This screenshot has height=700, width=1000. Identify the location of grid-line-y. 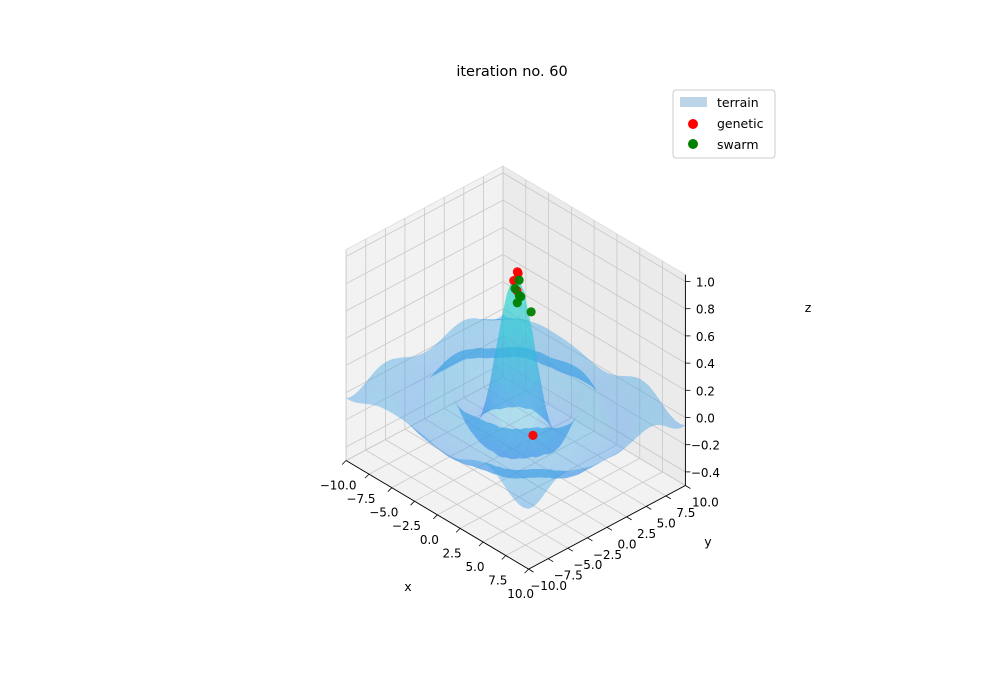
(575, 441).